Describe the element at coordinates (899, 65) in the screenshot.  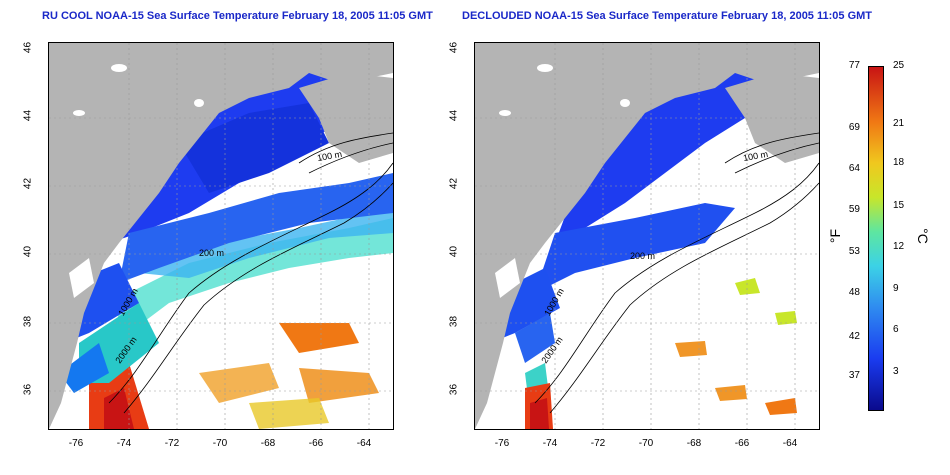
I see `colorbar-c-tick: 25` at that location.